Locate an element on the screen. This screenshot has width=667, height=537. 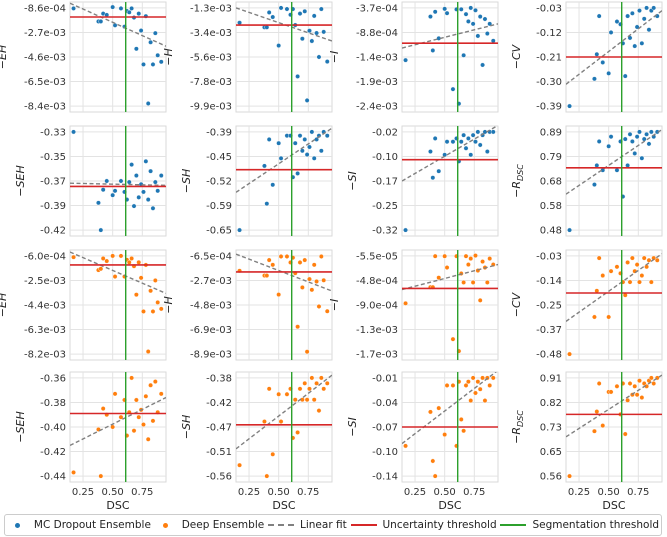
y-tick-label: -0.14 is located at coordinates (549, 281).